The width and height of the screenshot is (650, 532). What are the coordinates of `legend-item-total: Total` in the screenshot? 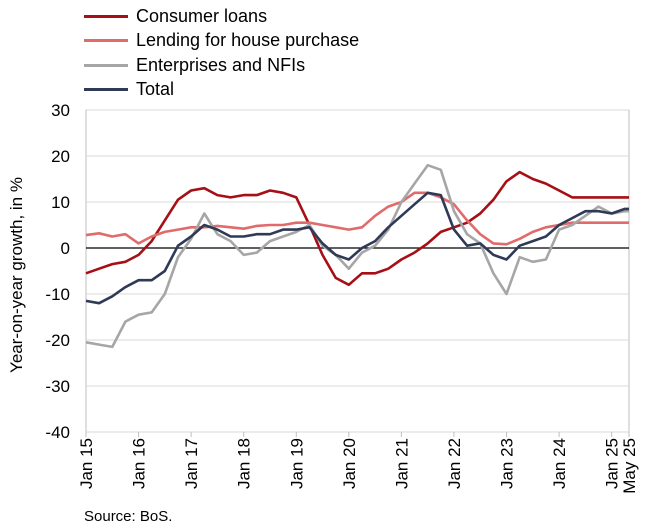 It's located at (221, 90).